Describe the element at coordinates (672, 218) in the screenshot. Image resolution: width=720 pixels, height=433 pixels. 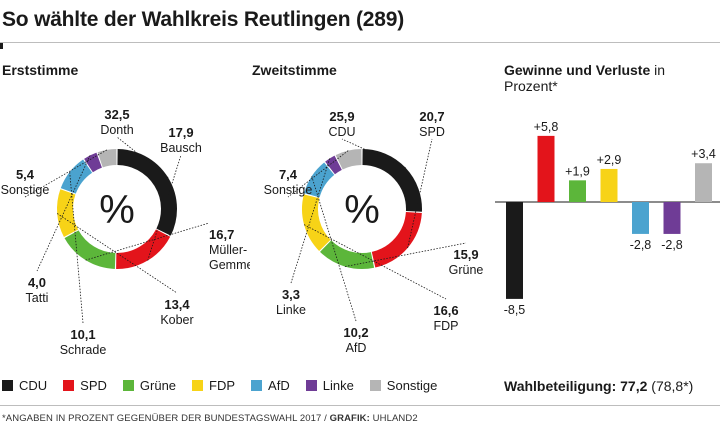
I see `bar-linke` at that location.